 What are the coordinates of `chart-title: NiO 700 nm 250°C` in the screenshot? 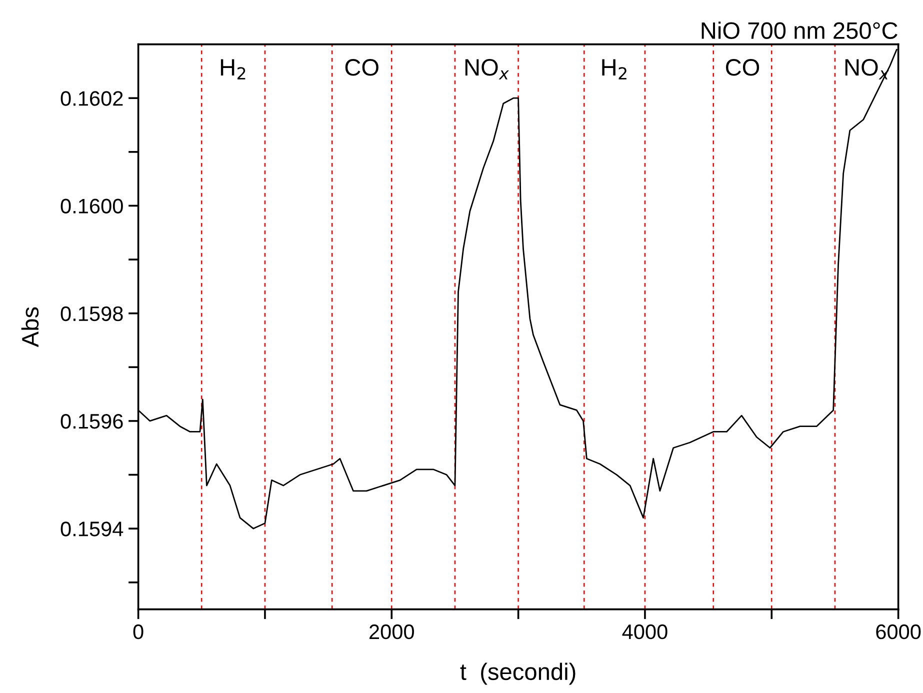 It's located at (800, 30).